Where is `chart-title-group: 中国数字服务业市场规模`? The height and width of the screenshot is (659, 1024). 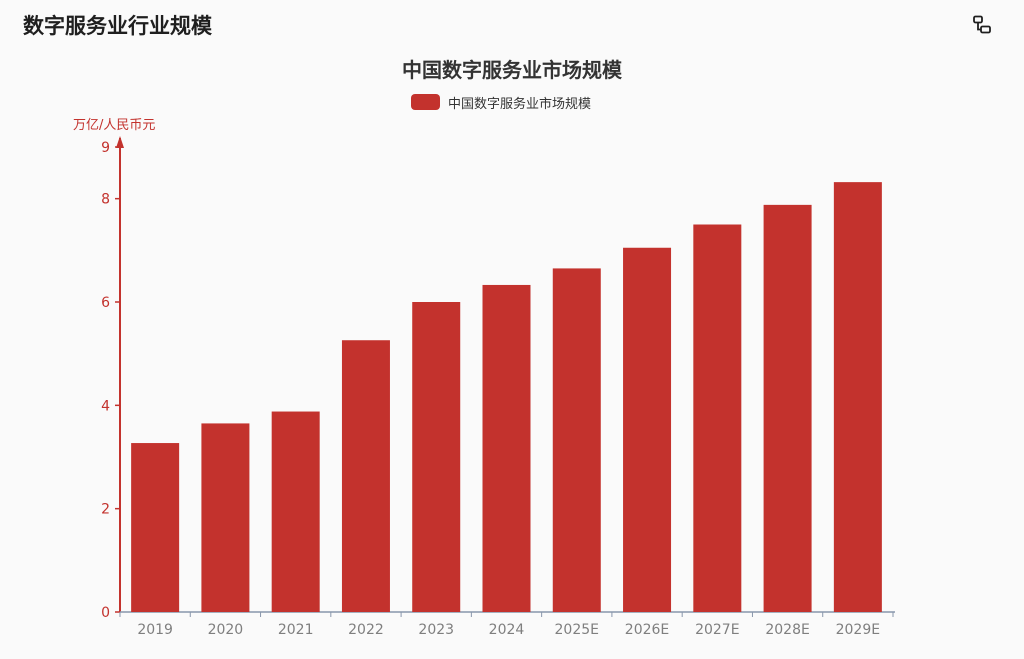
chart-title-group: 中国数字服务业市场规模 is located at coordinates (512, 70).